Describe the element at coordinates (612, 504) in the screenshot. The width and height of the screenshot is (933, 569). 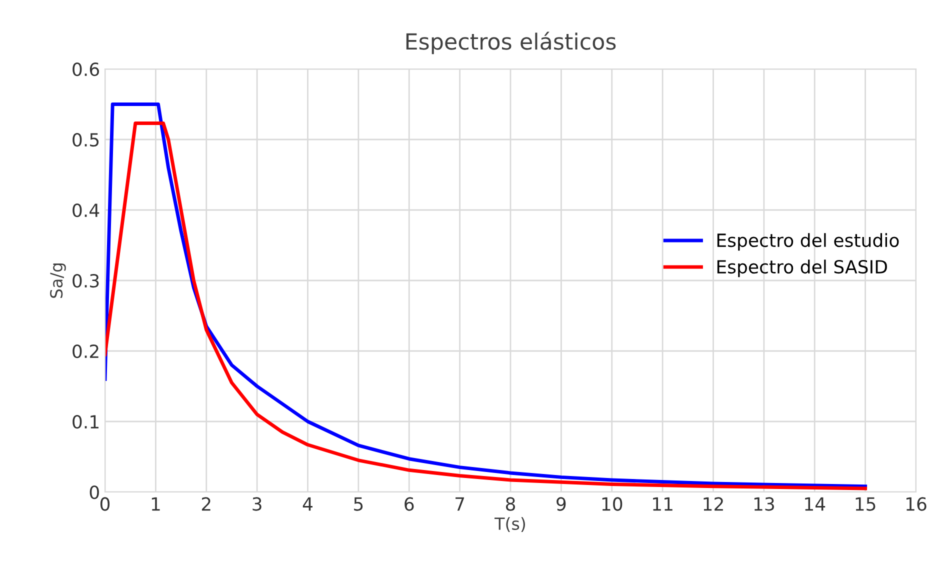
I see `x-tick-label: 10` at that location.